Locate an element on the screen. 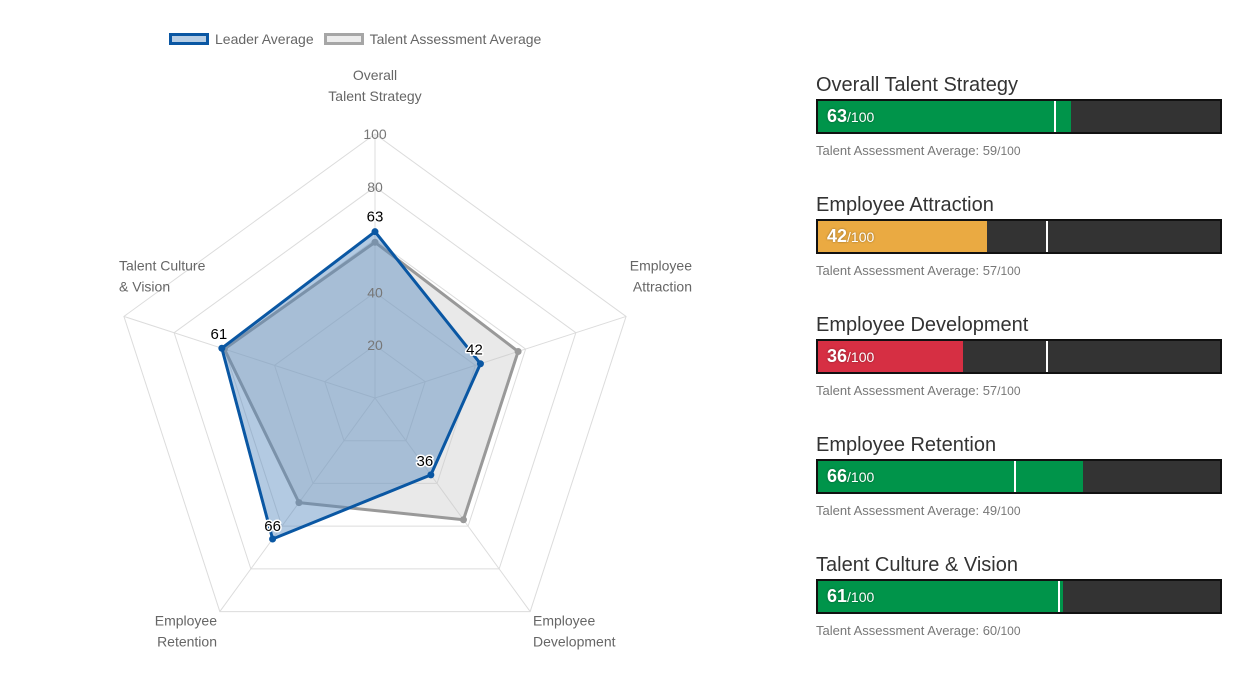 This screenshot has width=1260, height=690. axis-label: Employee Attraction is located at coordinates (661, 275).